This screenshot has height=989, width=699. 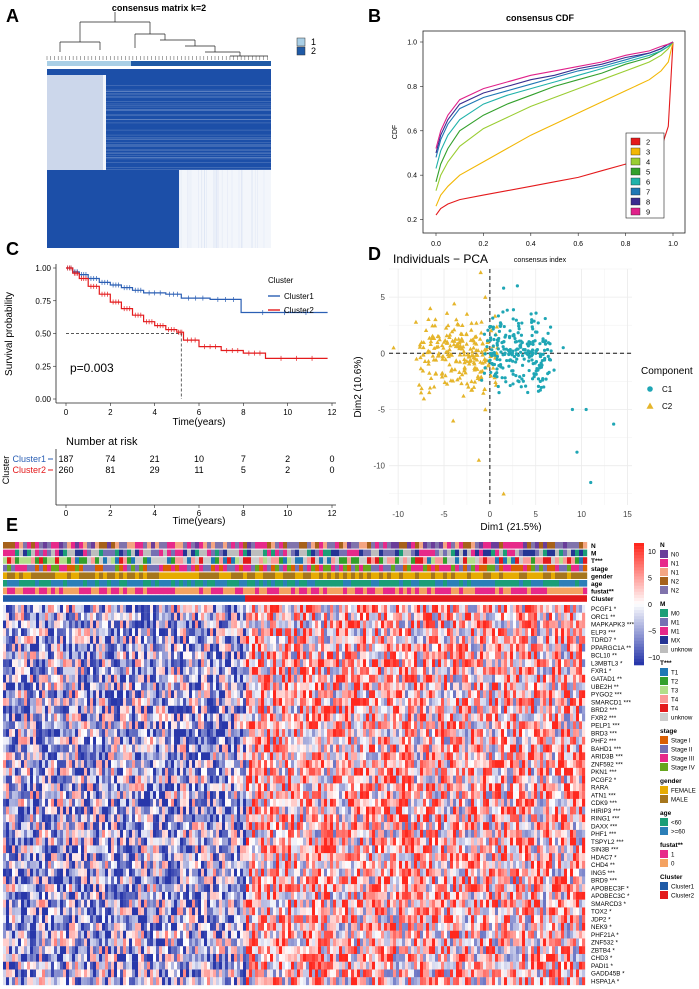 What do you see at coordinates (648, 152) in the screenshot?
I see `cdf-legend-label: 3` at bounding box center [648, 152].